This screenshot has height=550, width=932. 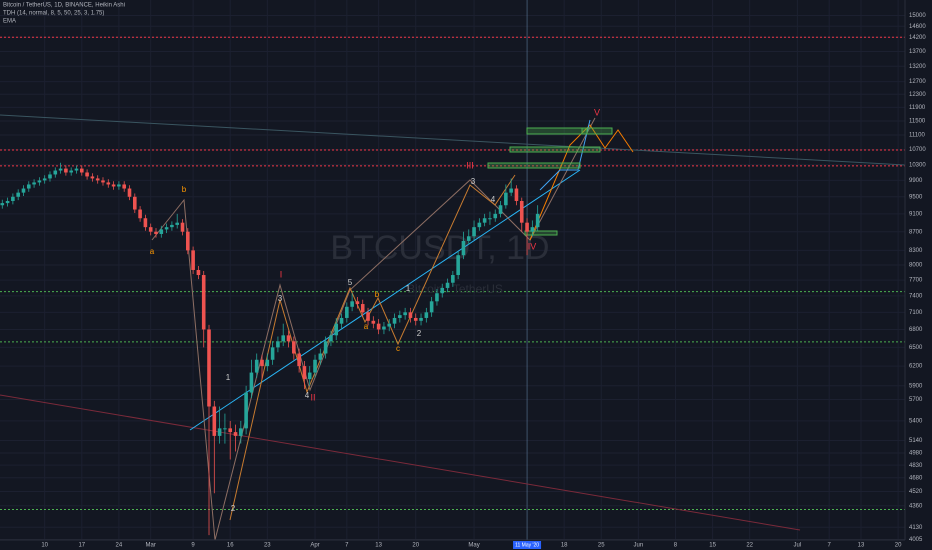 What do you see at coordinates (830, 546) in the screenshot?
I see `x-tick-label: 7` at bounding box center [830, 546].